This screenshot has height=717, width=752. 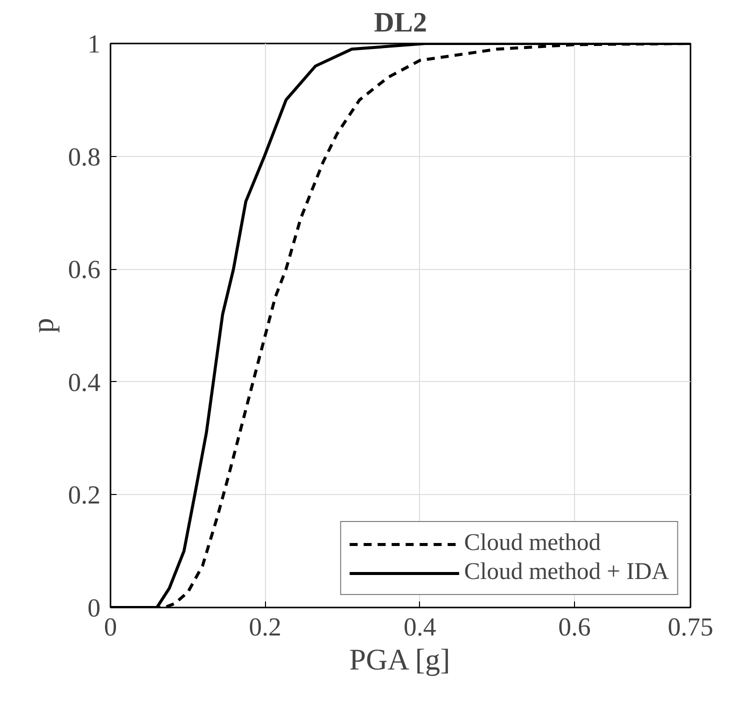 What do you see at coordinates (566, 572) in the screenshot?
I see `legend-label: Cloud method + IDA` at bounding box center [566, 572].